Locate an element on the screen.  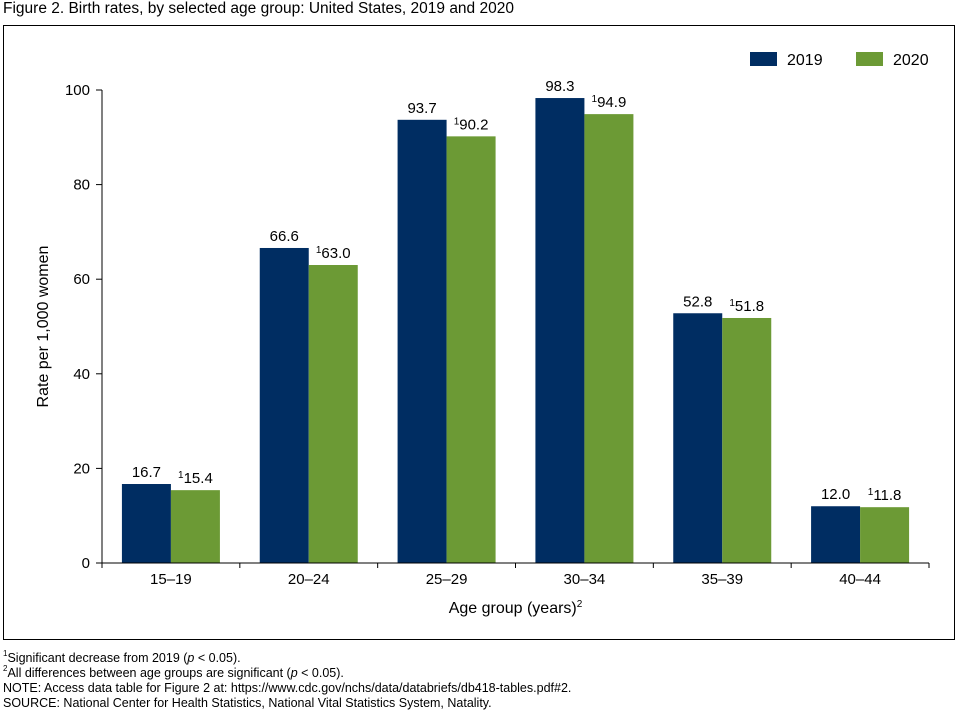
data-label-2019-25–29: 93.7 is located at coordinates (421, 108).